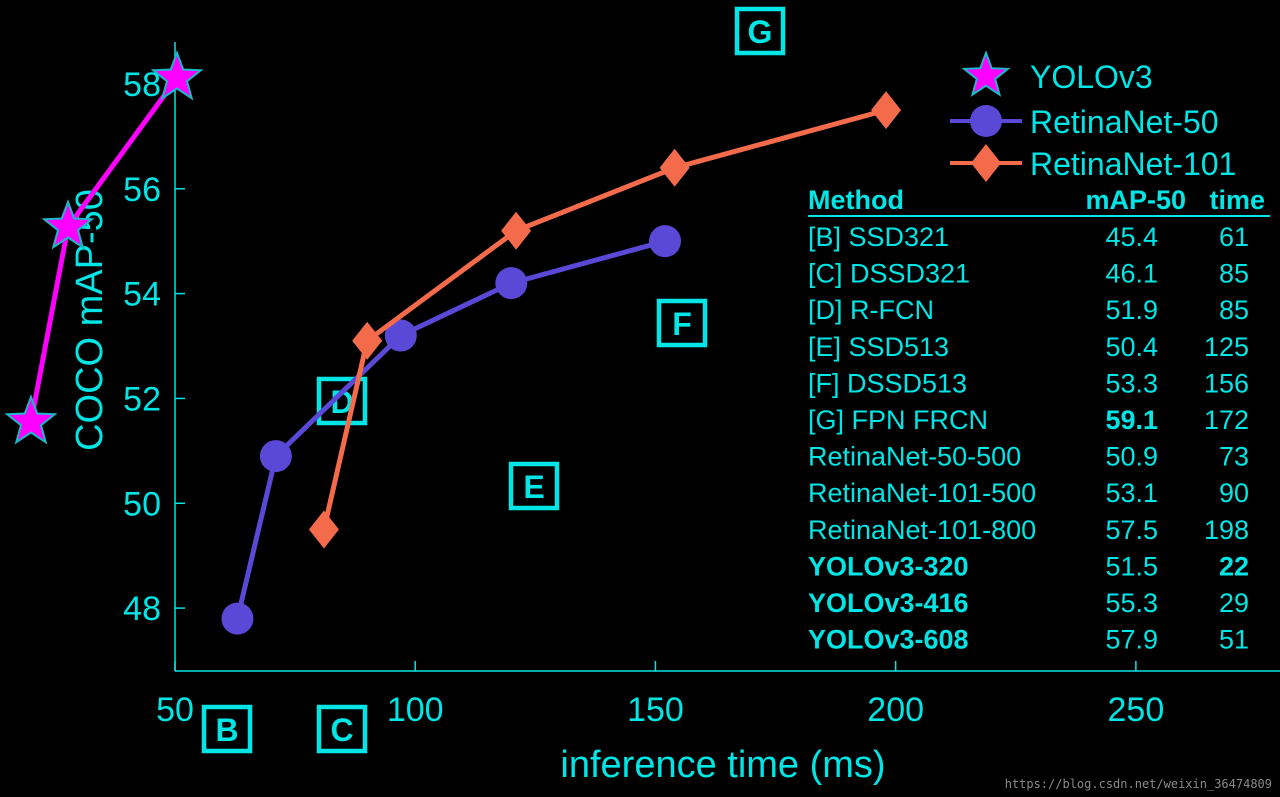 The height and width of the screenshot is (797, 1280). I want to click on y-tick-label: 48, so click(142, 609).